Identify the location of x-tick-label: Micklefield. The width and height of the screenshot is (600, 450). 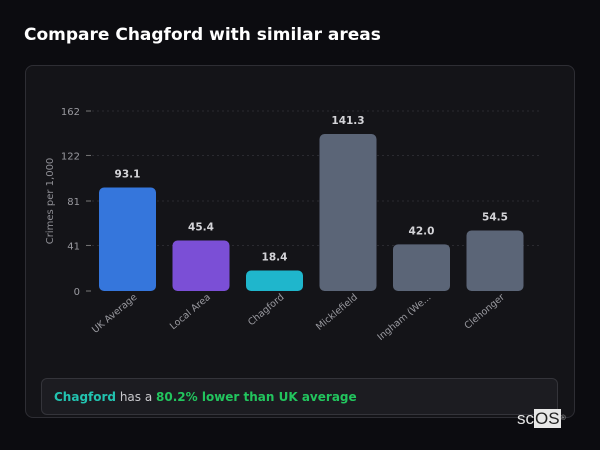
(337, 312).